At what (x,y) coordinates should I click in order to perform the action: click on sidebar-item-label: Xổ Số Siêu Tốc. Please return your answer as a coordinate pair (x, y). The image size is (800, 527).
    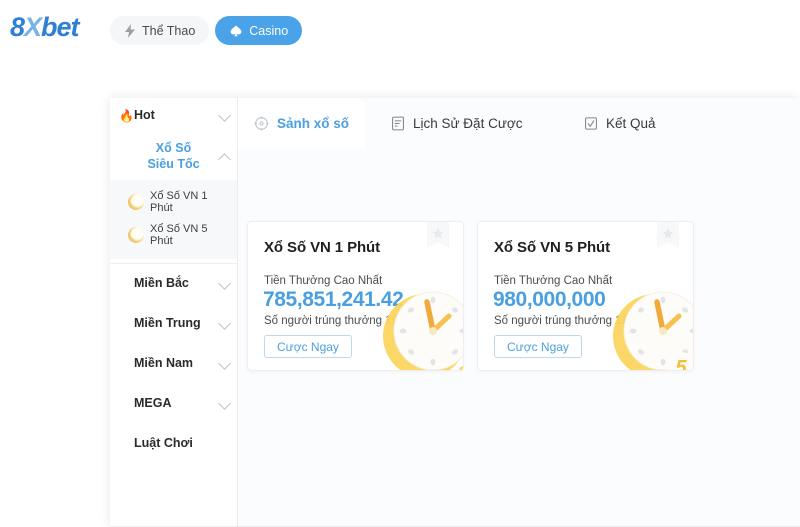
    Looking at the image, I should click on (173, 156).